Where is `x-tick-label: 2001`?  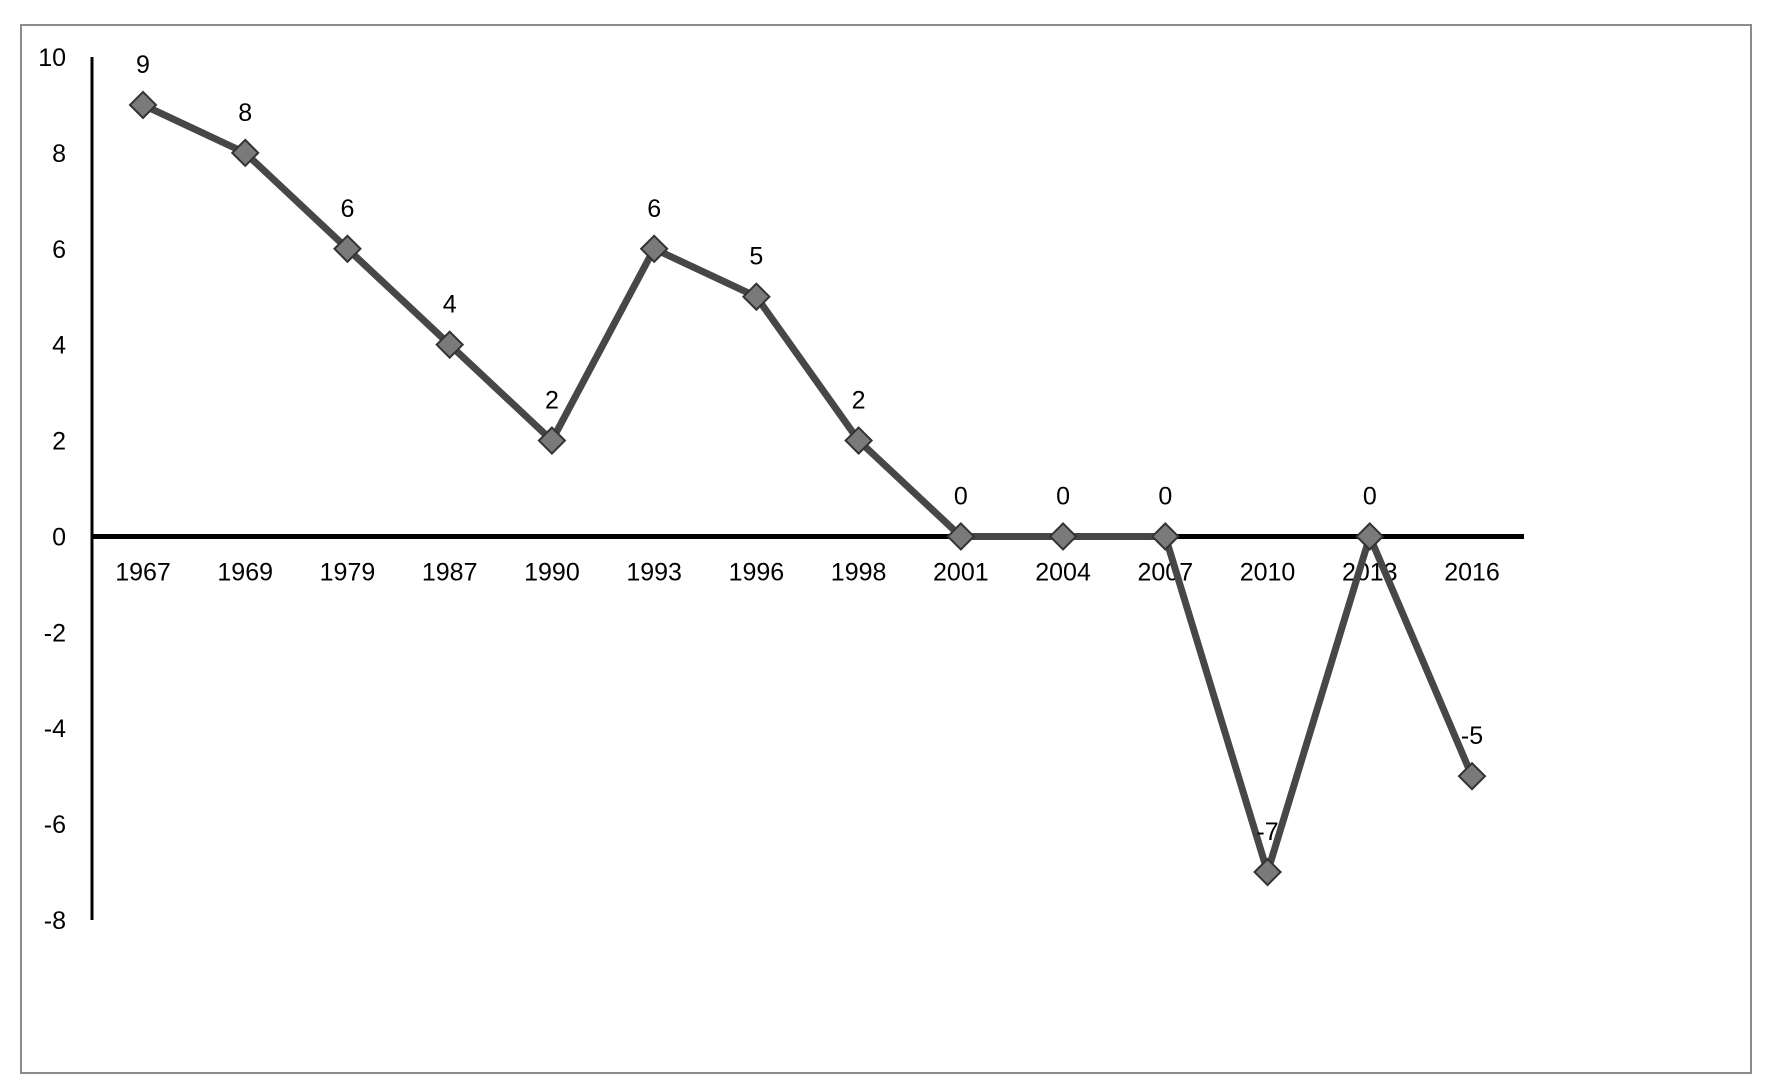 x-tick-label: 2001 is located at coordinates (961, 572).